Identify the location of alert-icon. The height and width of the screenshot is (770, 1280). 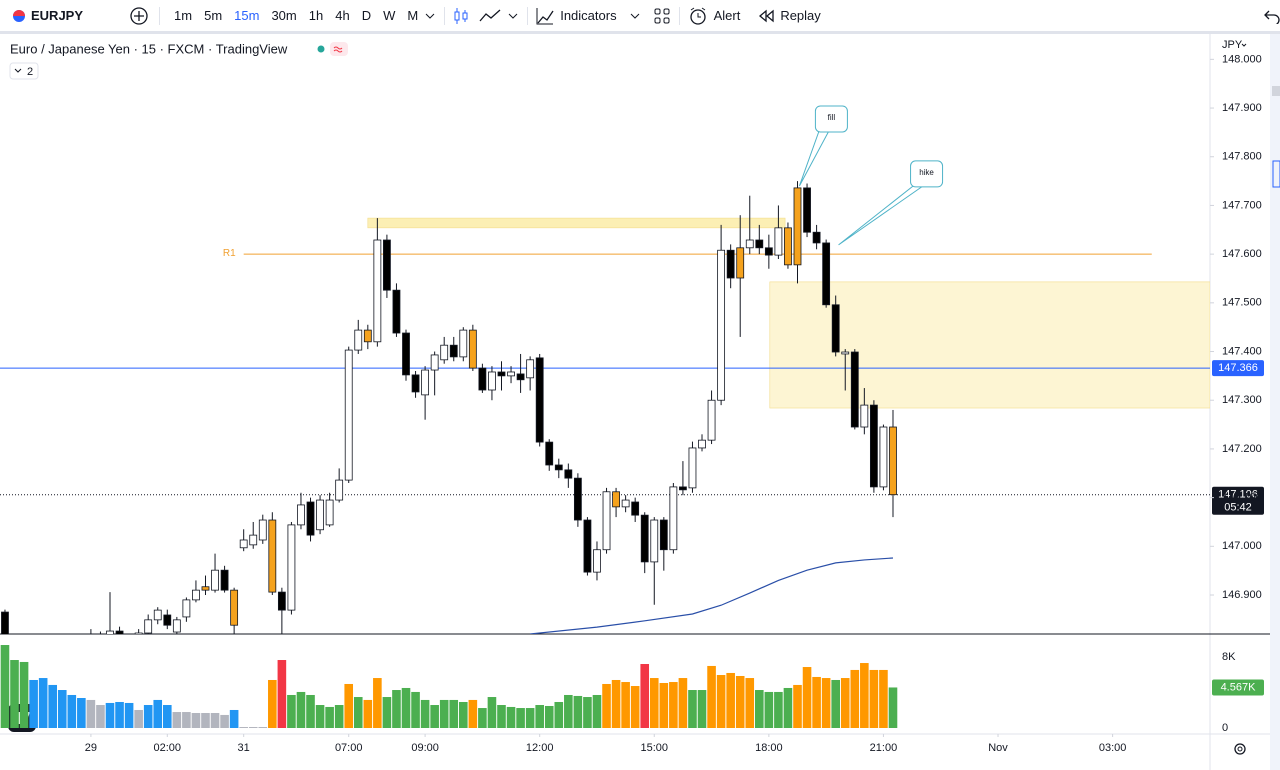
(698, 16).